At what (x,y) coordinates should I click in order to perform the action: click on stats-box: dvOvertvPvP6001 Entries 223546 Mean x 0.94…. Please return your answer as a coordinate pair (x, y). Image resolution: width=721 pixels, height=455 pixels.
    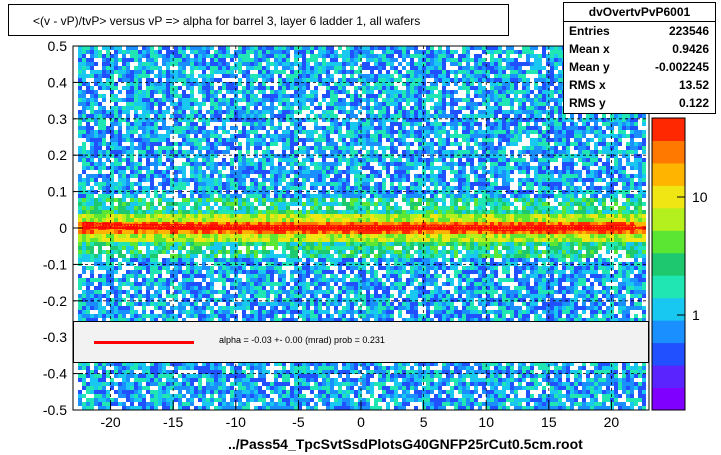
    Looking at the image, I should click on (639, 58).